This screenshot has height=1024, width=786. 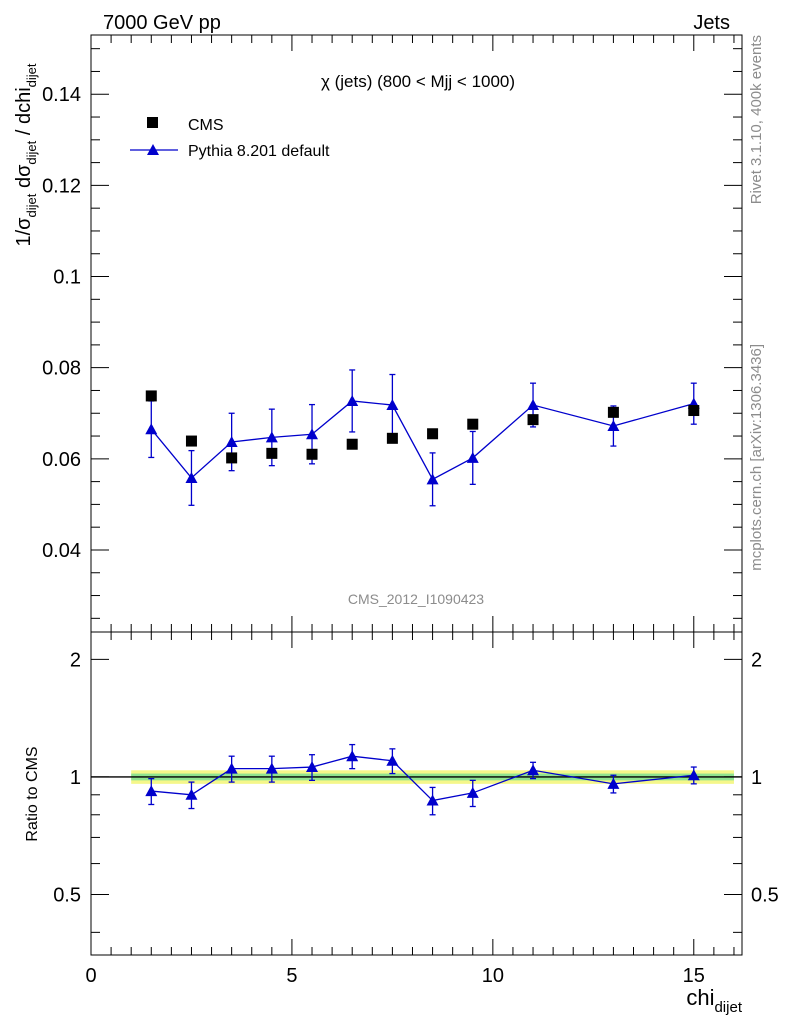 What do you see at coordinates (61, 95) in the screenshot?
I see `y-tick-label: 0.14` at bounding box center [61, 95].